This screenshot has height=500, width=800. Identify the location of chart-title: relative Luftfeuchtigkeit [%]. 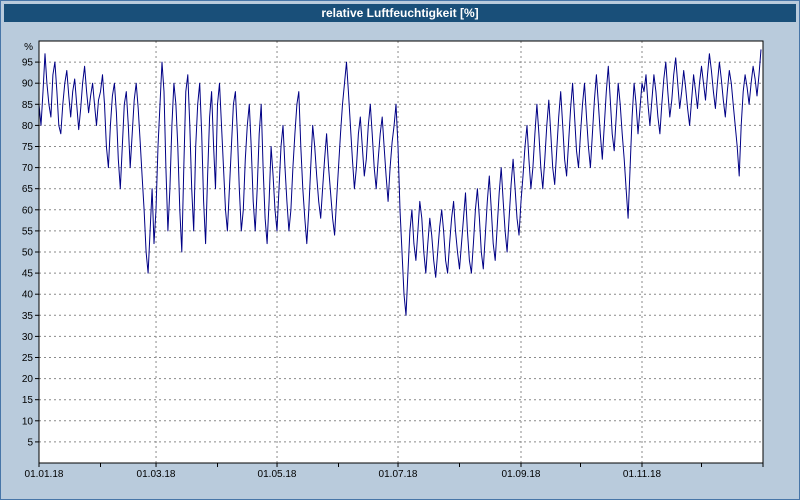
(400, 13).